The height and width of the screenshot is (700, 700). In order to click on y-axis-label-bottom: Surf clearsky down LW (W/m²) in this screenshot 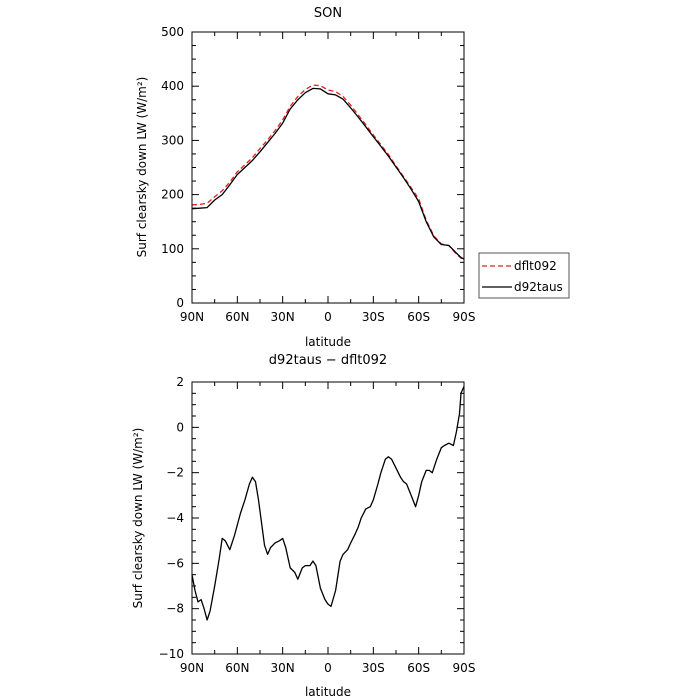, I will do `click(138, 518)`.